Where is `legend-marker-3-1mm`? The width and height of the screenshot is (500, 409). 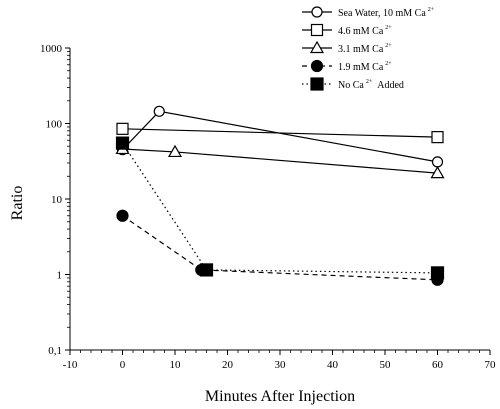 legend-marker-3-1mm is located at coordinates (317, 47).